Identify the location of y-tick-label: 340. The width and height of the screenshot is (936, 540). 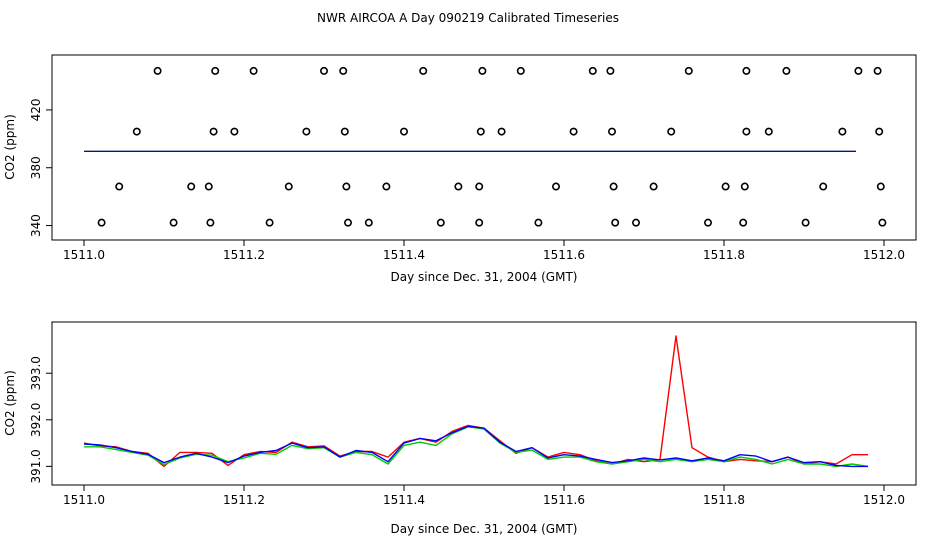
(36, 225).